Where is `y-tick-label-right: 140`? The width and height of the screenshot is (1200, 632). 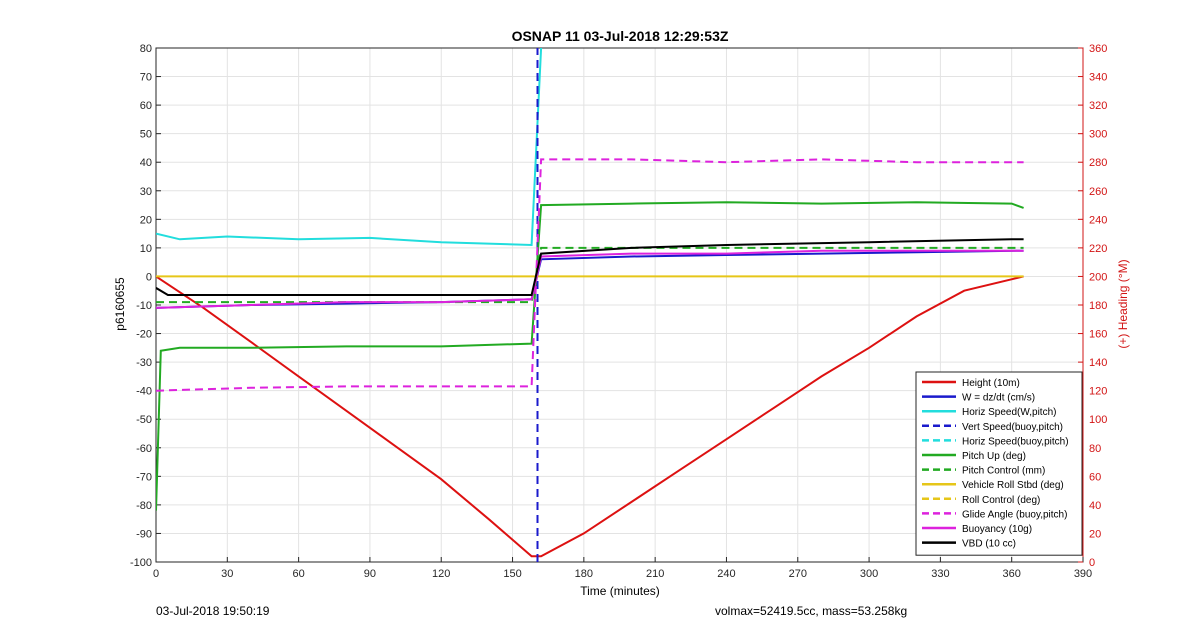 y-tick-label-right: 140 is located at coordinates (1098, 363).